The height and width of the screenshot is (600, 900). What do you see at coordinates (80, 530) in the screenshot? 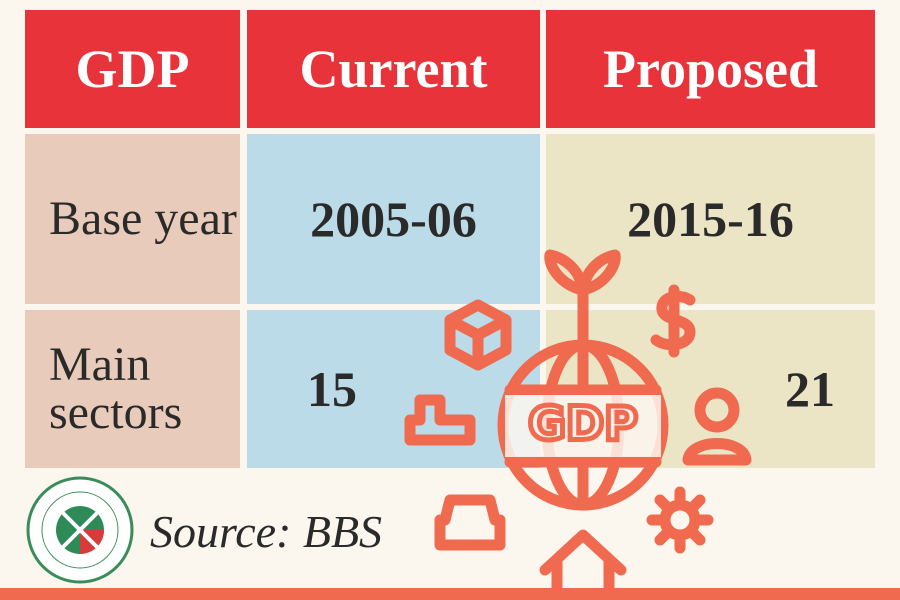
I see `bbs-logo` at bounding box center [80, 530].